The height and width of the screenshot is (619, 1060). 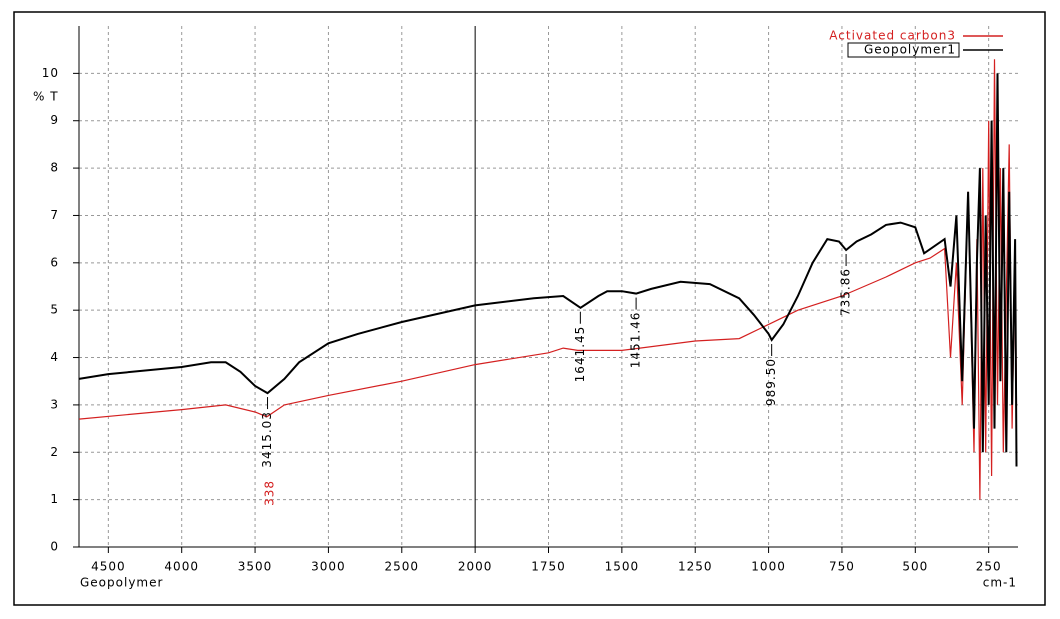 I want to click on x-tick-label: 1250, so click(x=695, y=567).